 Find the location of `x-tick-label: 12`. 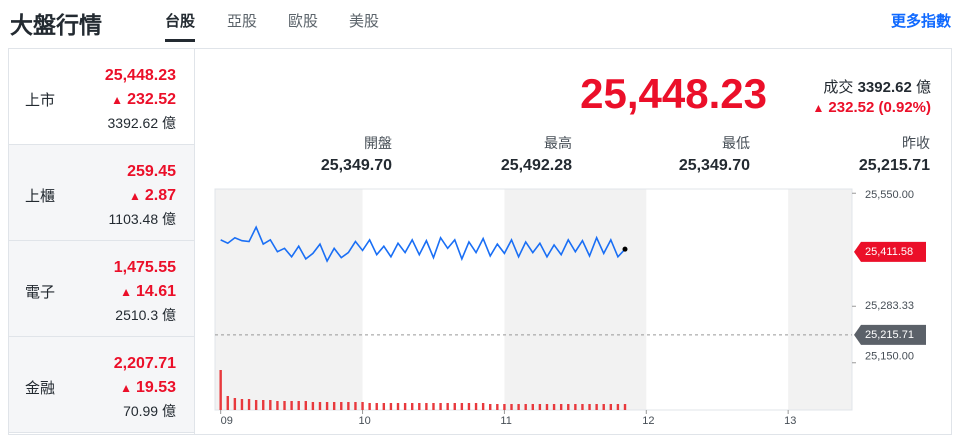

x-tick-label: 12 is located at coordinates (648, 421).